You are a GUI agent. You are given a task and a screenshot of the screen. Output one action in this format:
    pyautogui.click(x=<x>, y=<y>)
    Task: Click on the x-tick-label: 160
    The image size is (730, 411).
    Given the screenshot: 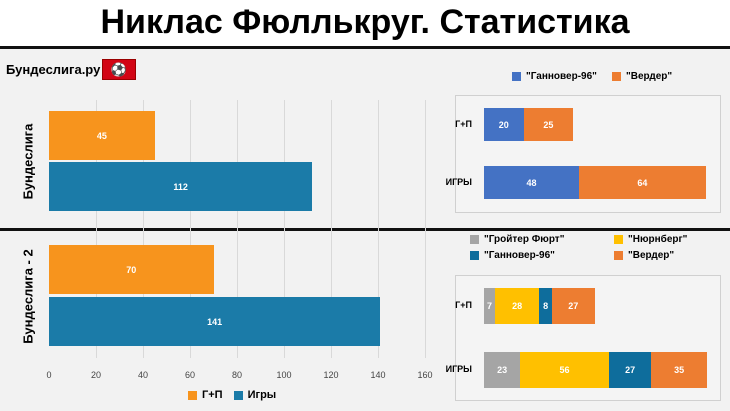 What is the action you would take?
    pyautogui.click(x=425, y=375)
    